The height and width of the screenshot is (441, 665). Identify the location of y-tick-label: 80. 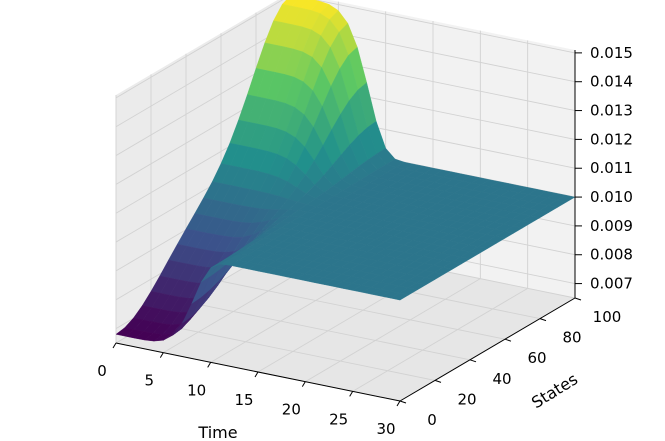
(571, 338).